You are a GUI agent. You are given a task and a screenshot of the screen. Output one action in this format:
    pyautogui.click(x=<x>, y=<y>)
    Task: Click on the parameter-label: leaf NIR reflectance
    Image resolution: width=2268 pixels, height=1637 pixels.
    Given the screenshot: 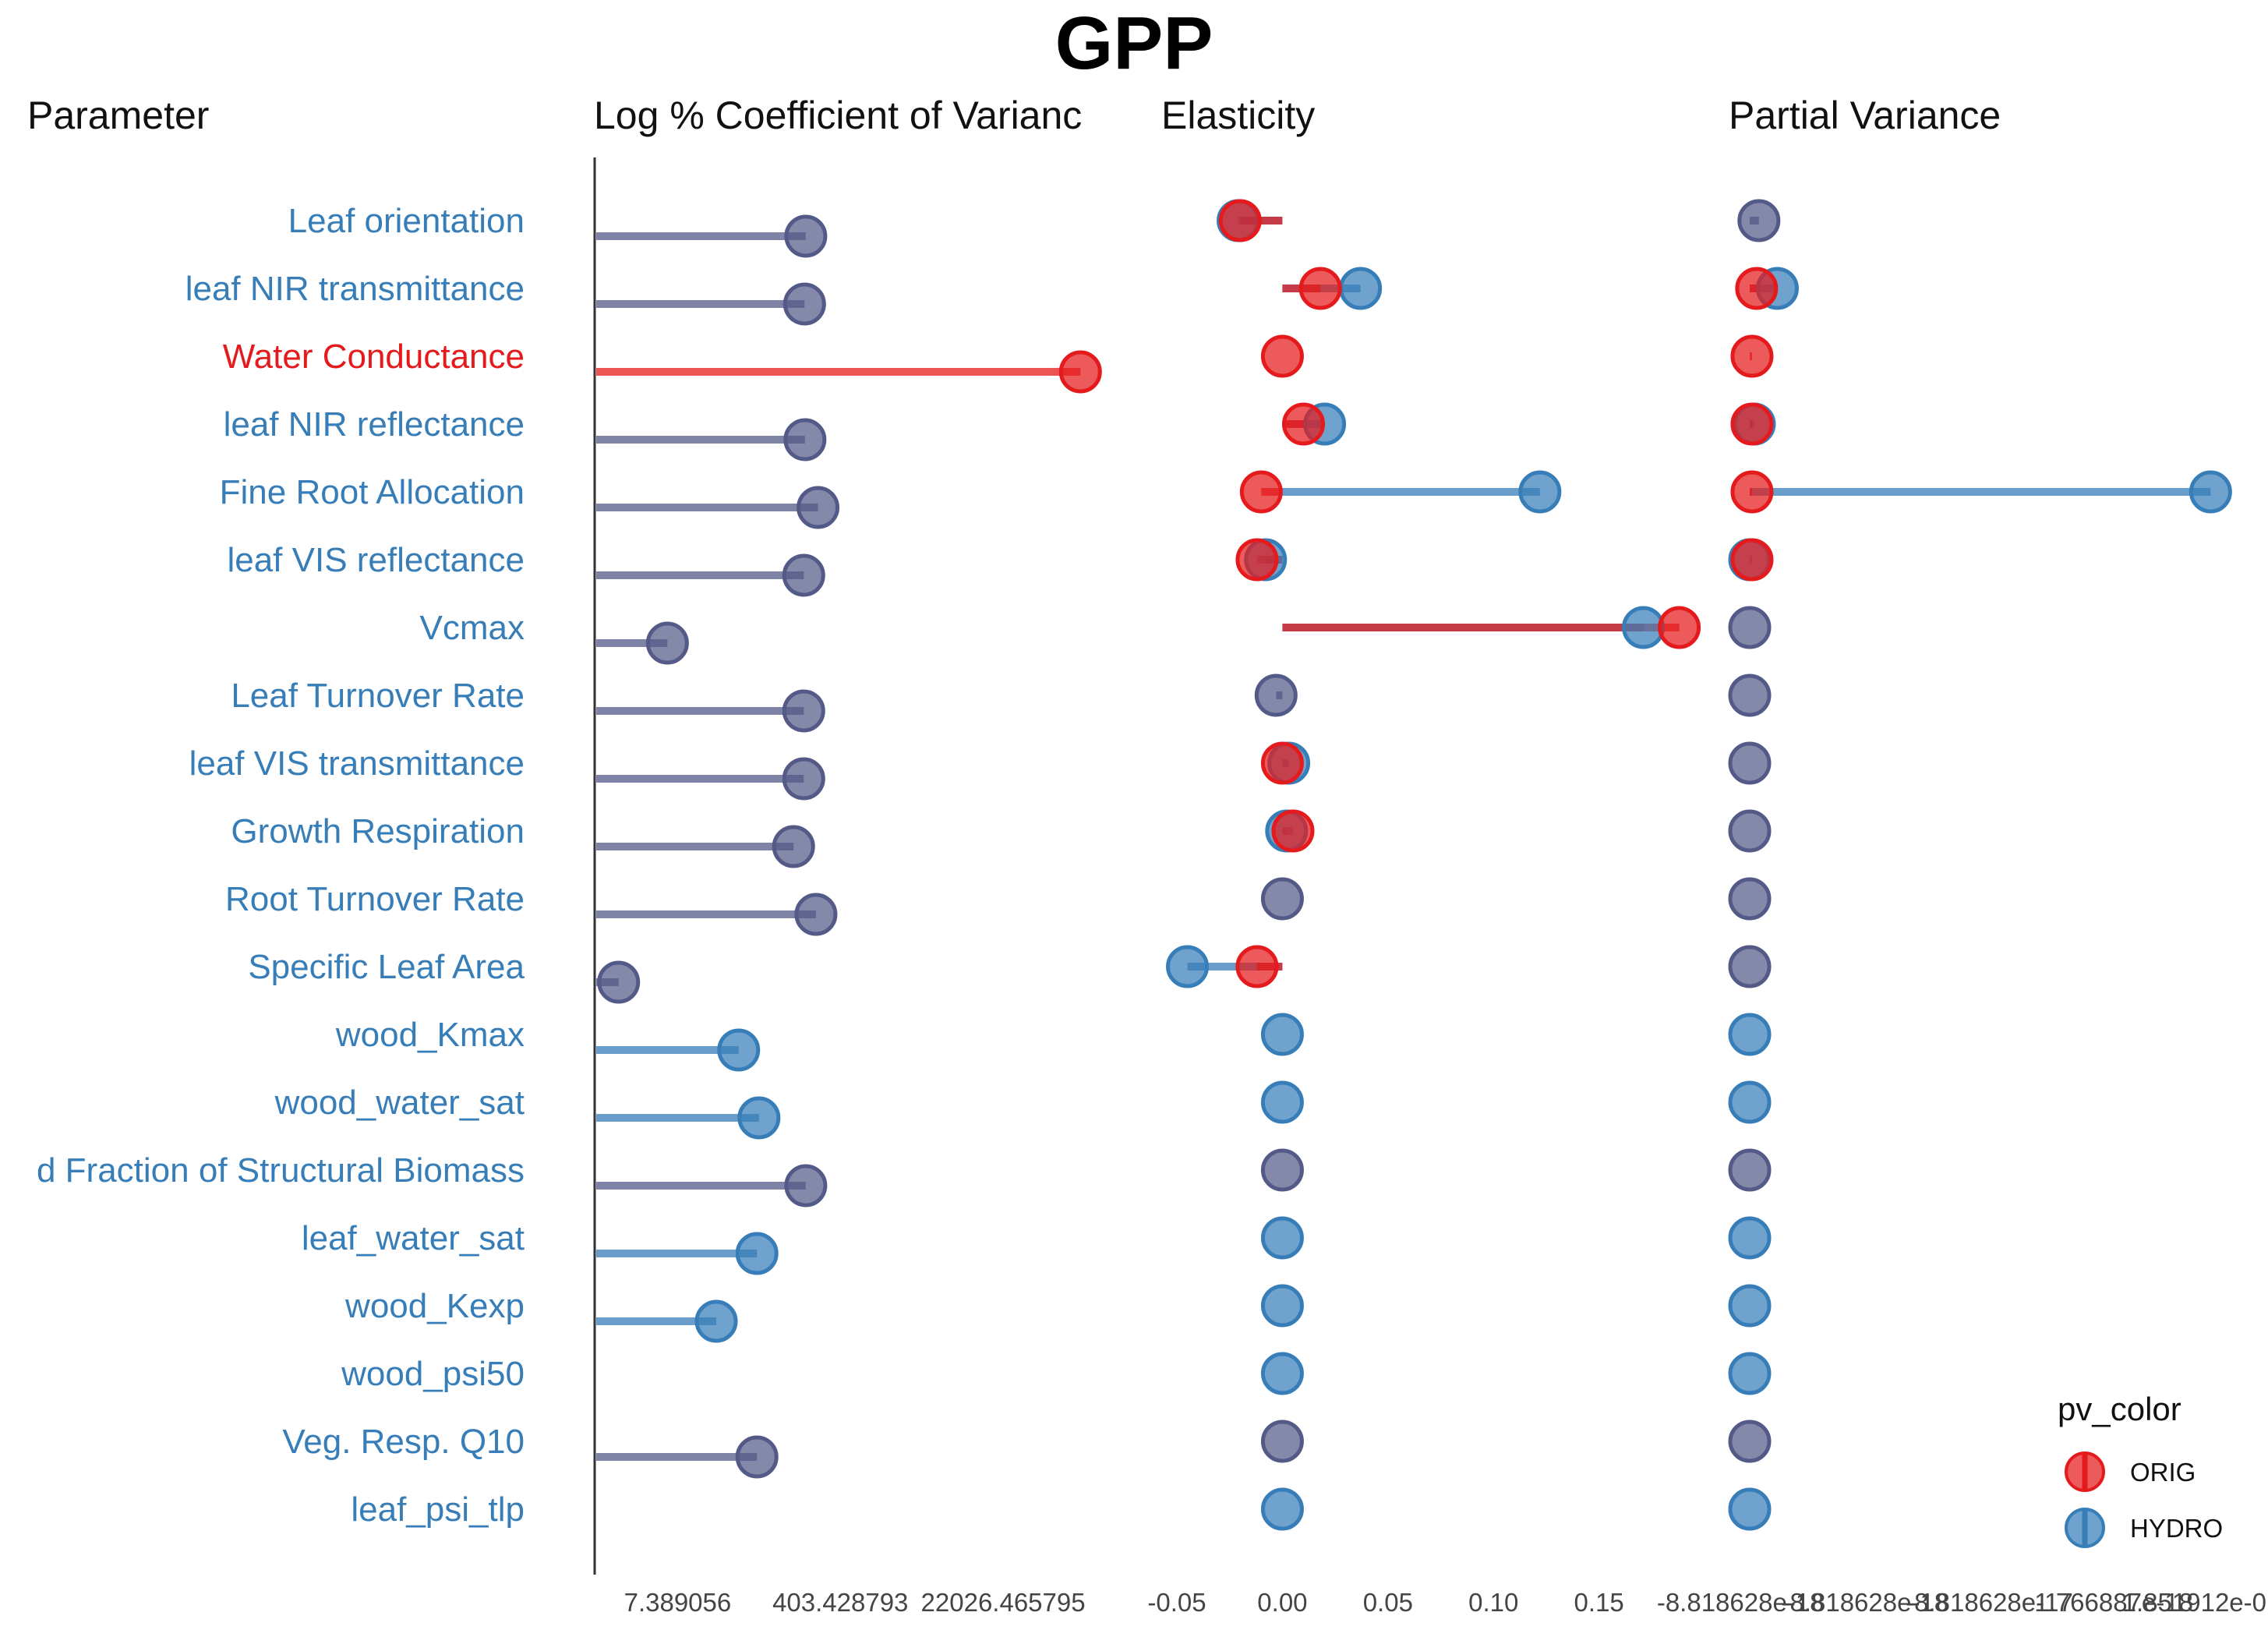 What is the action you would take?
    pyautogui.click(x=374, y=424)
    